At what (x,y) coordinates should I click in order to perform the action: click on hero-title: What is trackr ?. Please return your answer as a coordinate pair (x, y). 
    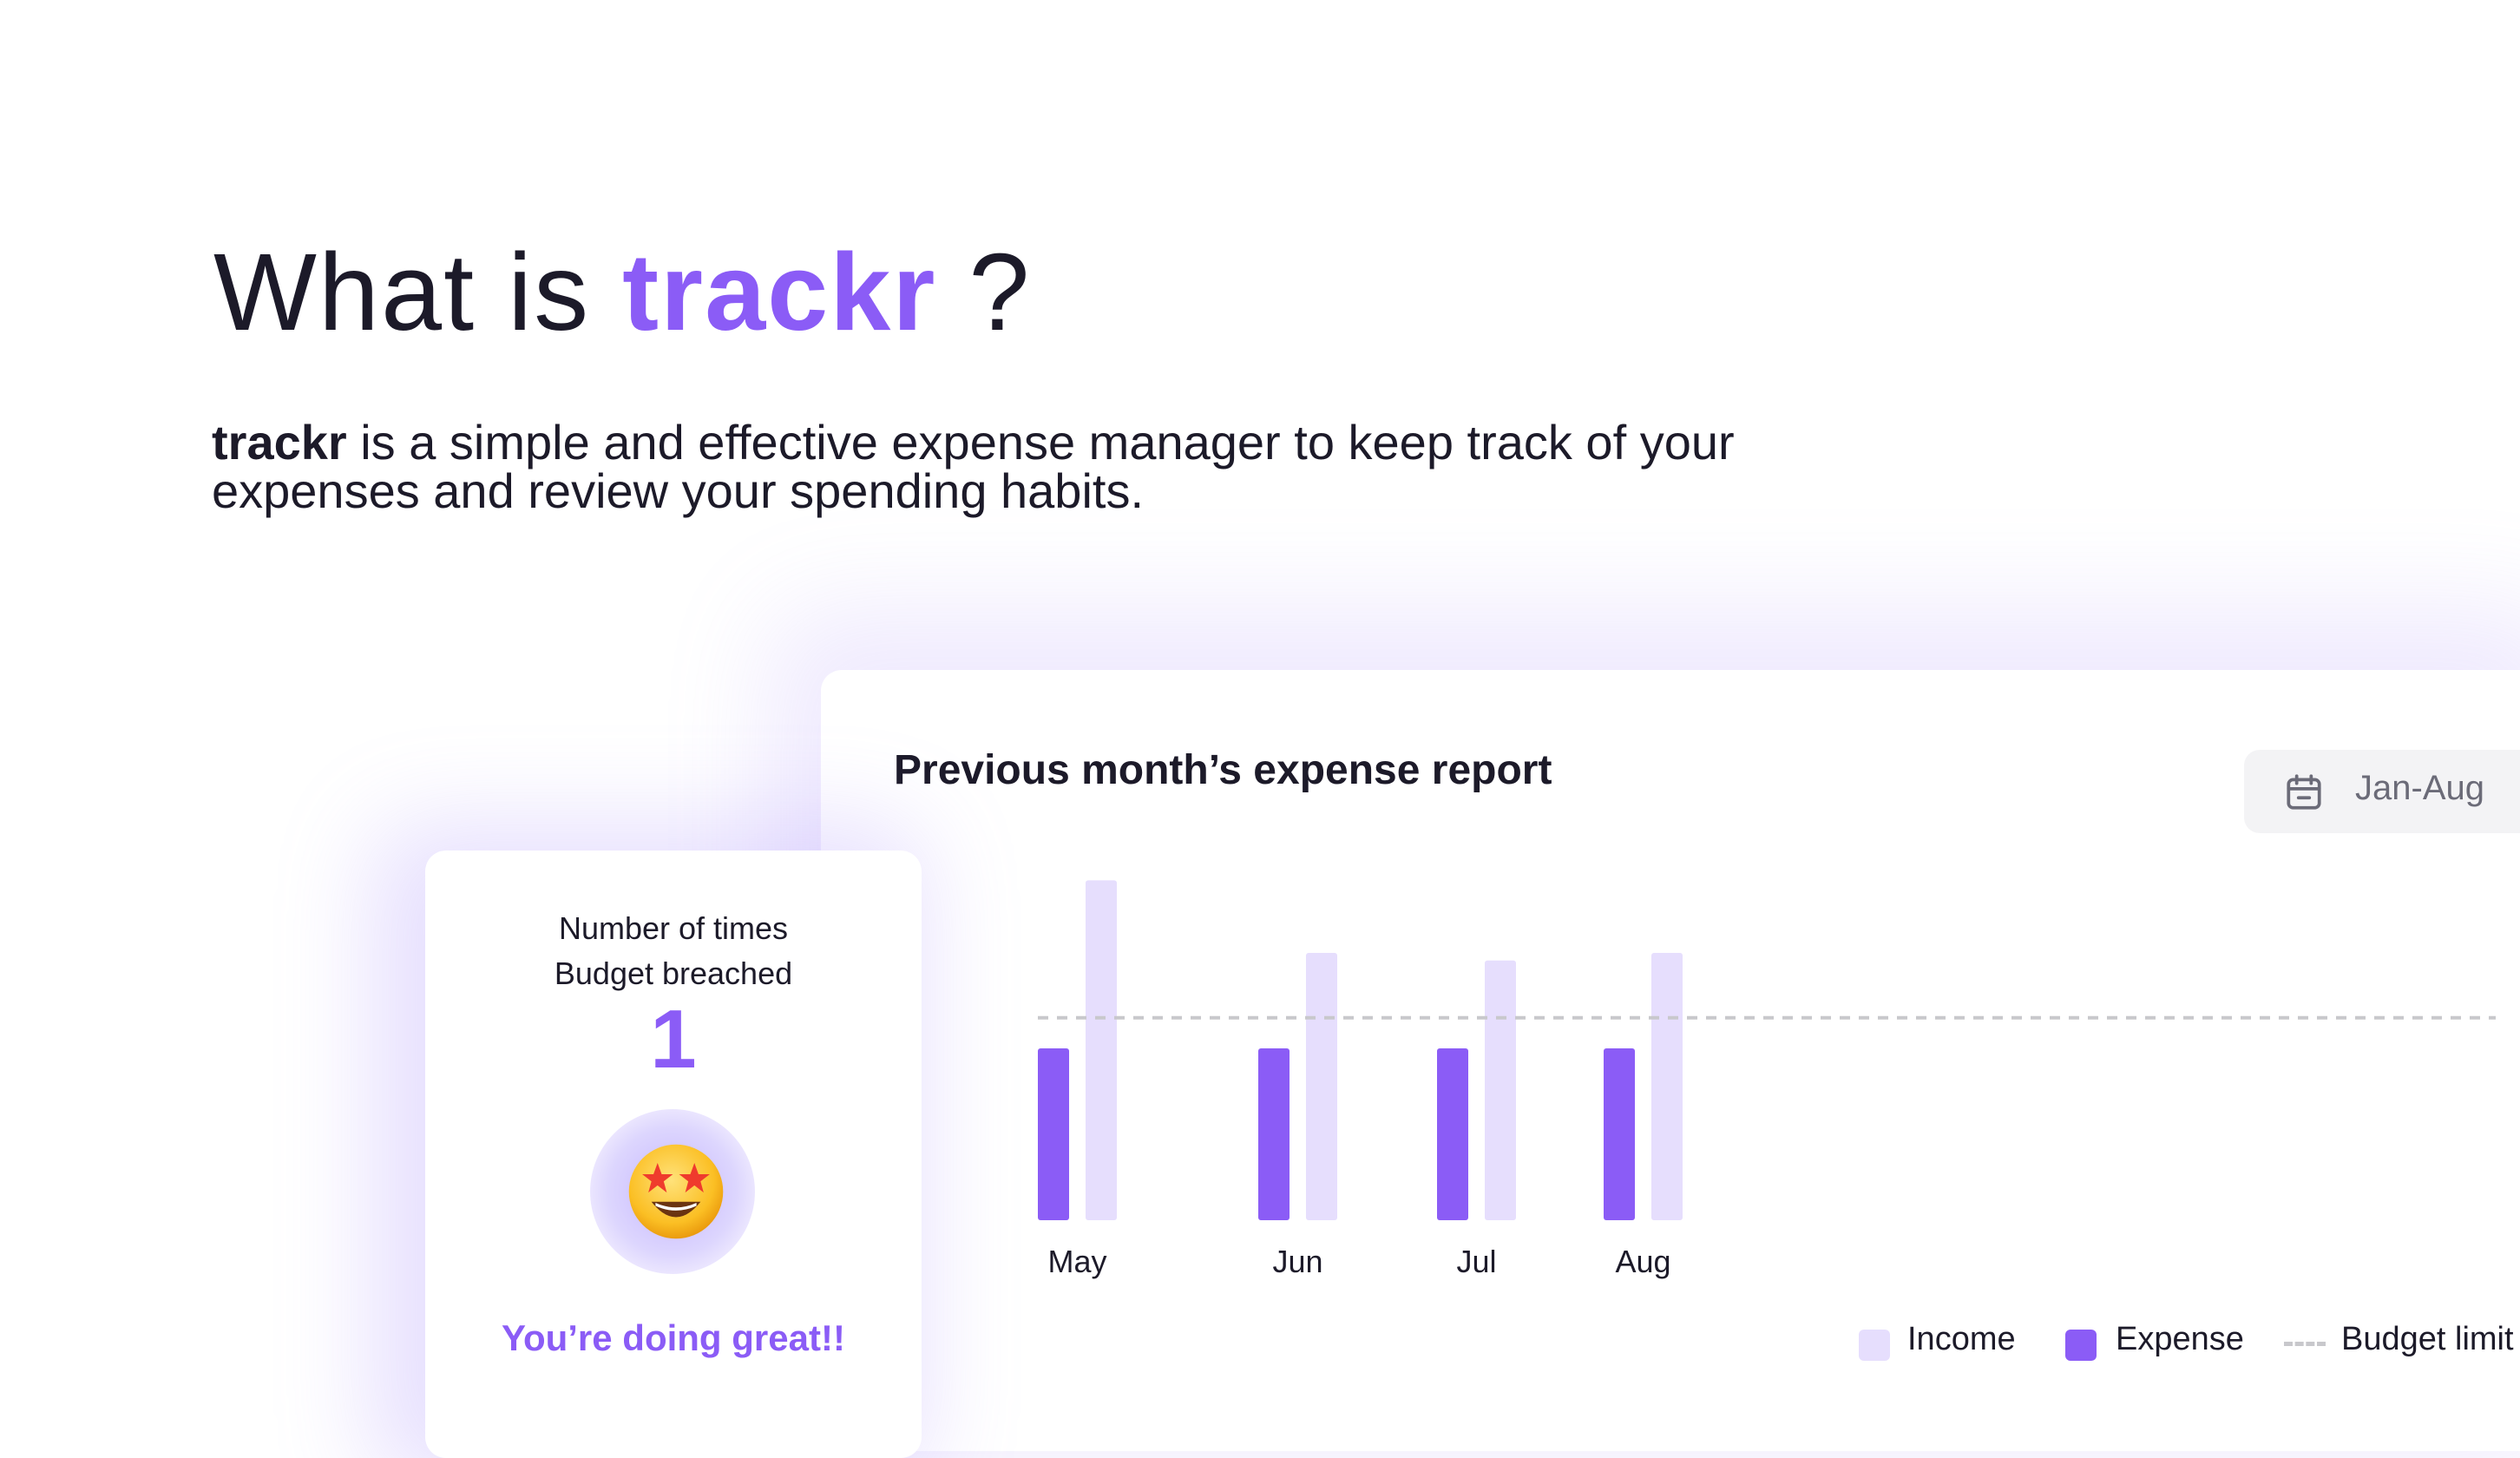
    Looking at the image, I should click on (622, 293).